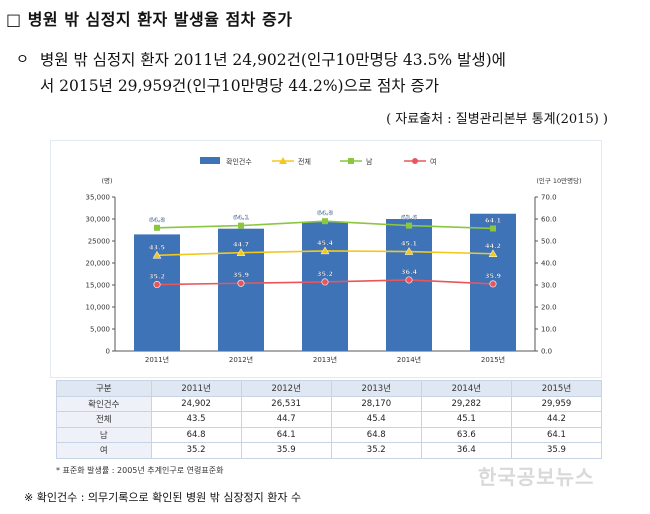 The image size is (650, 514). I want to click on data-label: 45.1, so click(409, 244).